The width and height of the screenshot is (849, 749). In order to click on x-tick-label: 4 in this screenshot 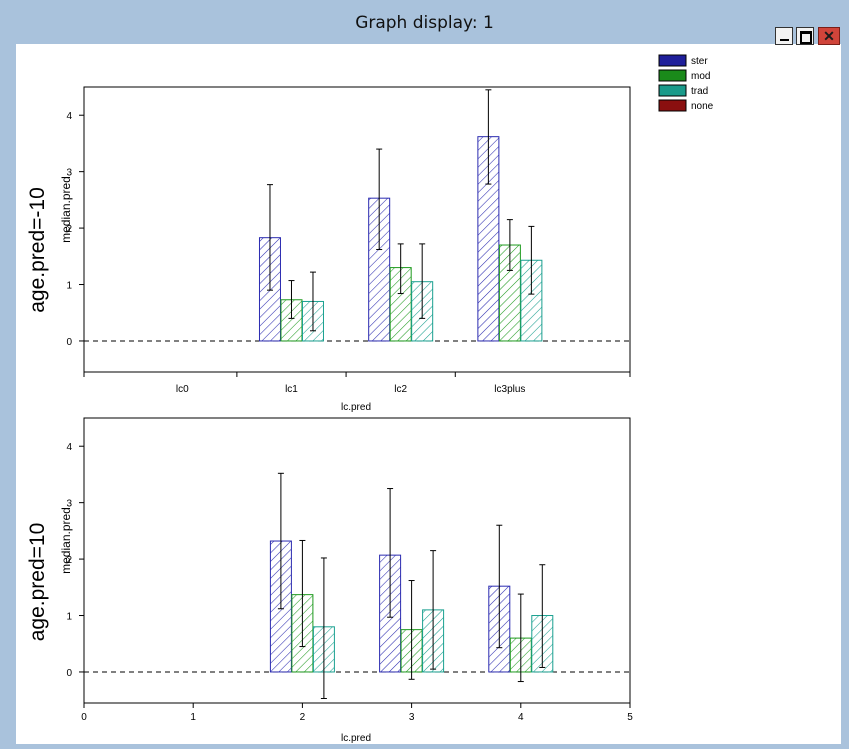, I will do `click(521, 717)`.